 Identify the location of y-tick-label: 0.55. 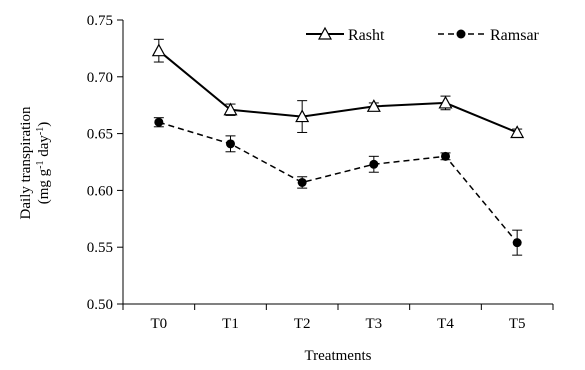
(100, 248).